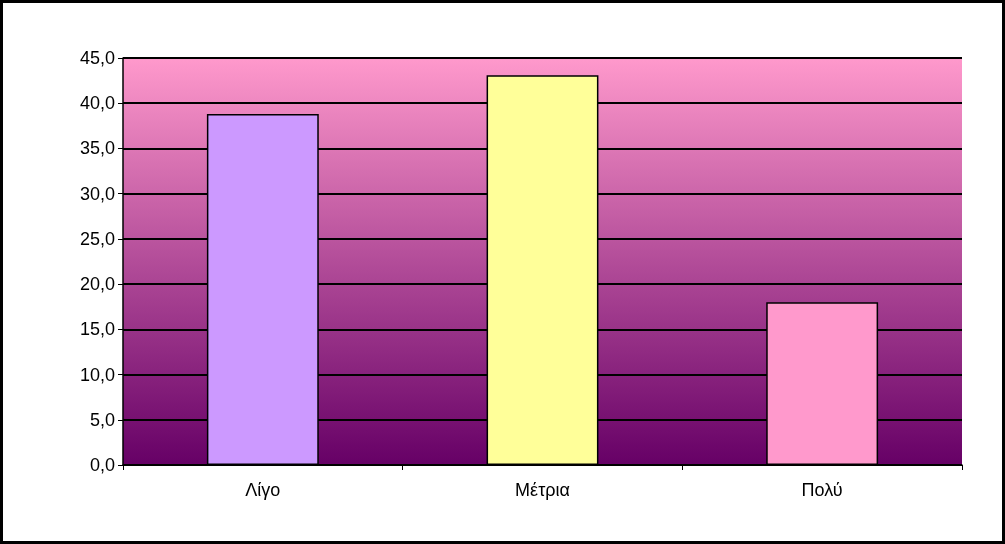 The height and width of the screenshot is (544, 1005). Describe the element at coordinates (822, 490) in the screenshot. I see `x-tick-label: Πολύ` at that location.